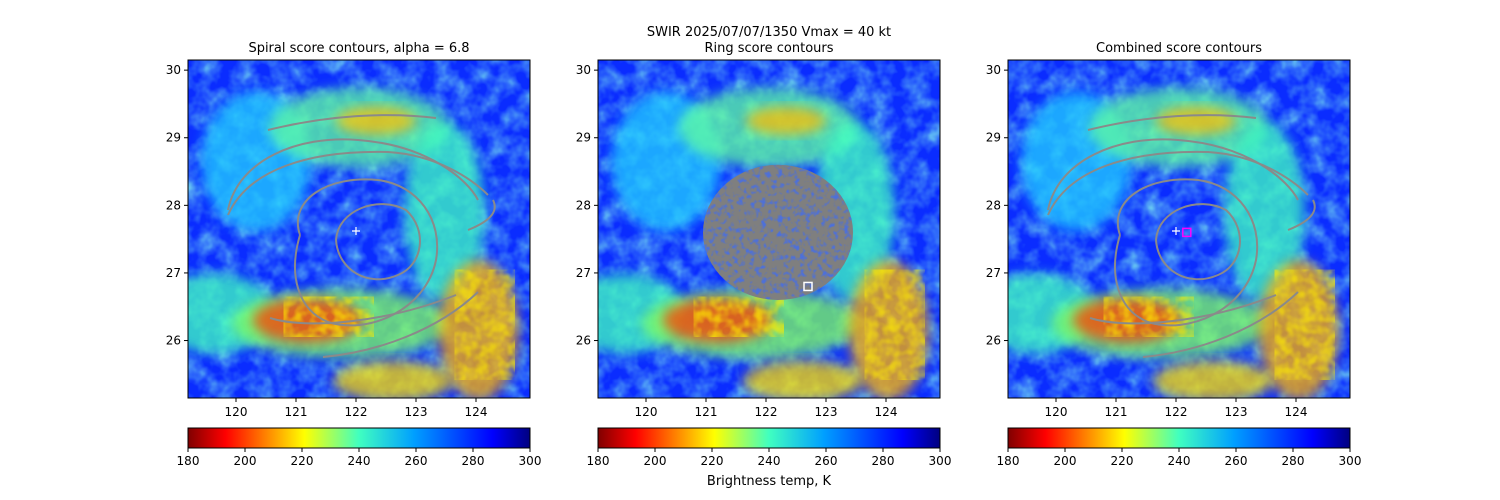 The width and height of the screenshot is (1500, 500). I want to click on panel-title: Ring score contours, so click(768, 48).